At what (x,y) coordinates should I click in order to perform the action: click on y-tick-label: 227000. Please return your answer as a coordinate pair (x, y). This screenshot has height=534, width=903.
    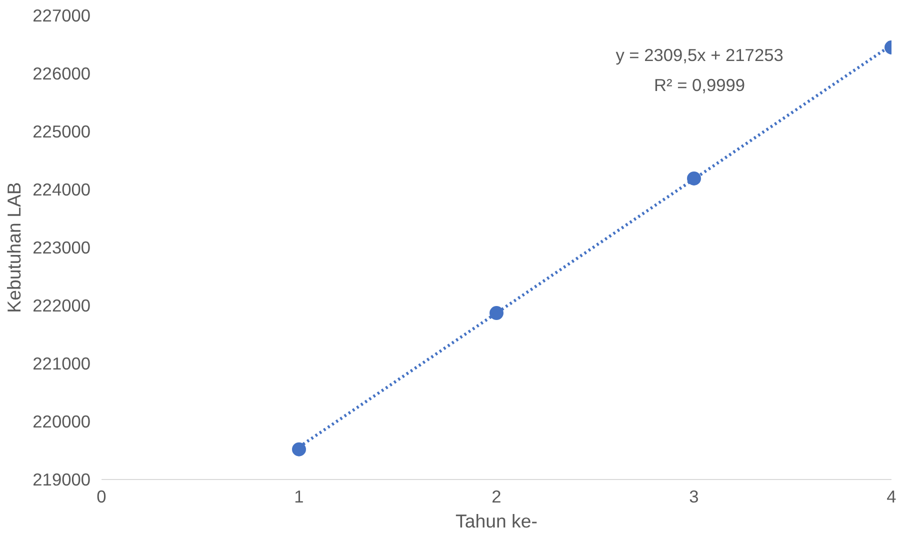
    Looking at the image, I should click on (61, 16).